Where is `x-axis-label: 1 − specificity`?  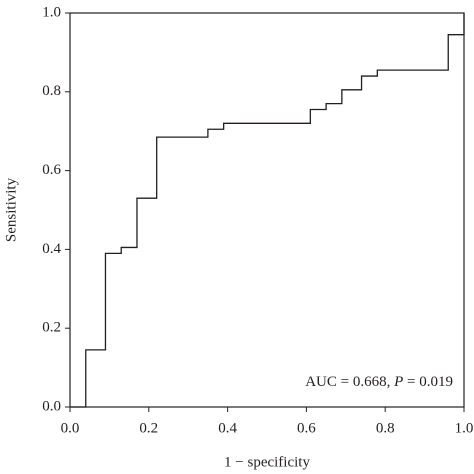
x-axis-label: 1 − specificity is located at coordinates (267, 462).